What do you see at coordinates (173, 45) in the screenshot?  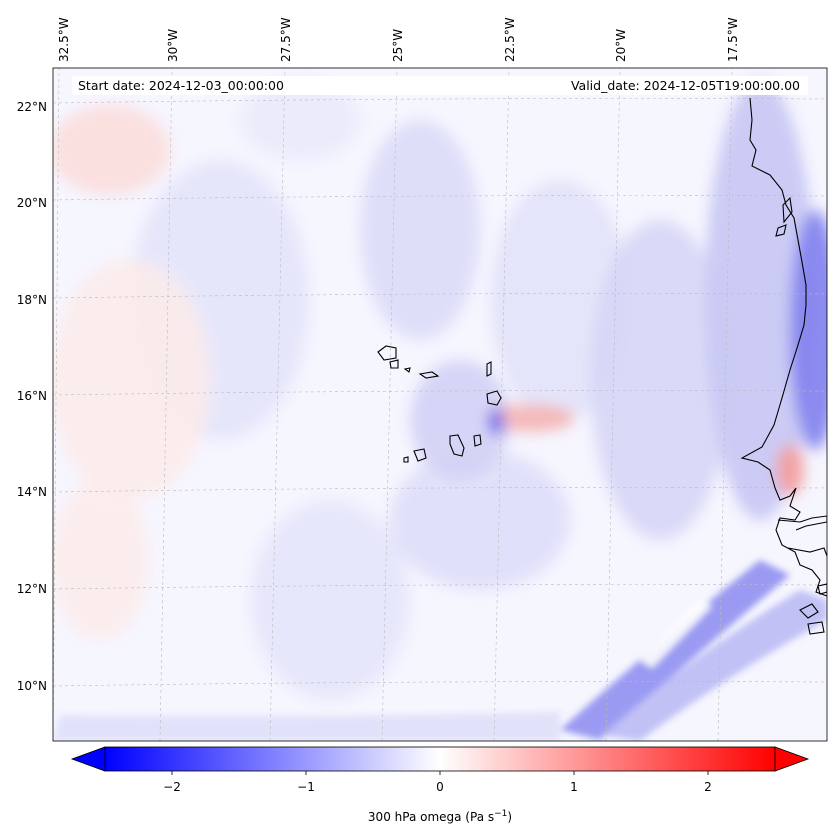 I see `lon-tick-label: 30°W` at bounding box center [173, 45].